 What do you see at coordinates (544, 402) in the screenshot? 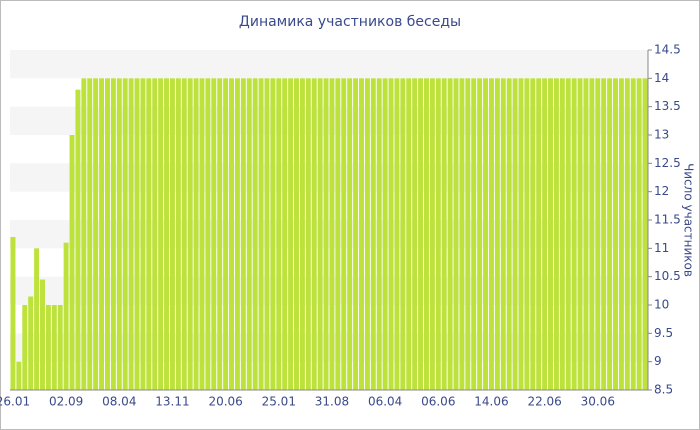
I see `x-tick-label: 22.06` at bounding box center [544, 402].